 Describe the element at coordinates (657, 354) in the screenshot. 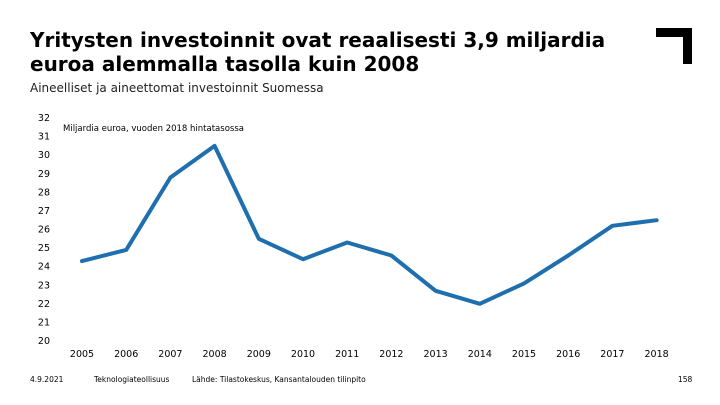

I see `x-tick-label: 2018` at that location.